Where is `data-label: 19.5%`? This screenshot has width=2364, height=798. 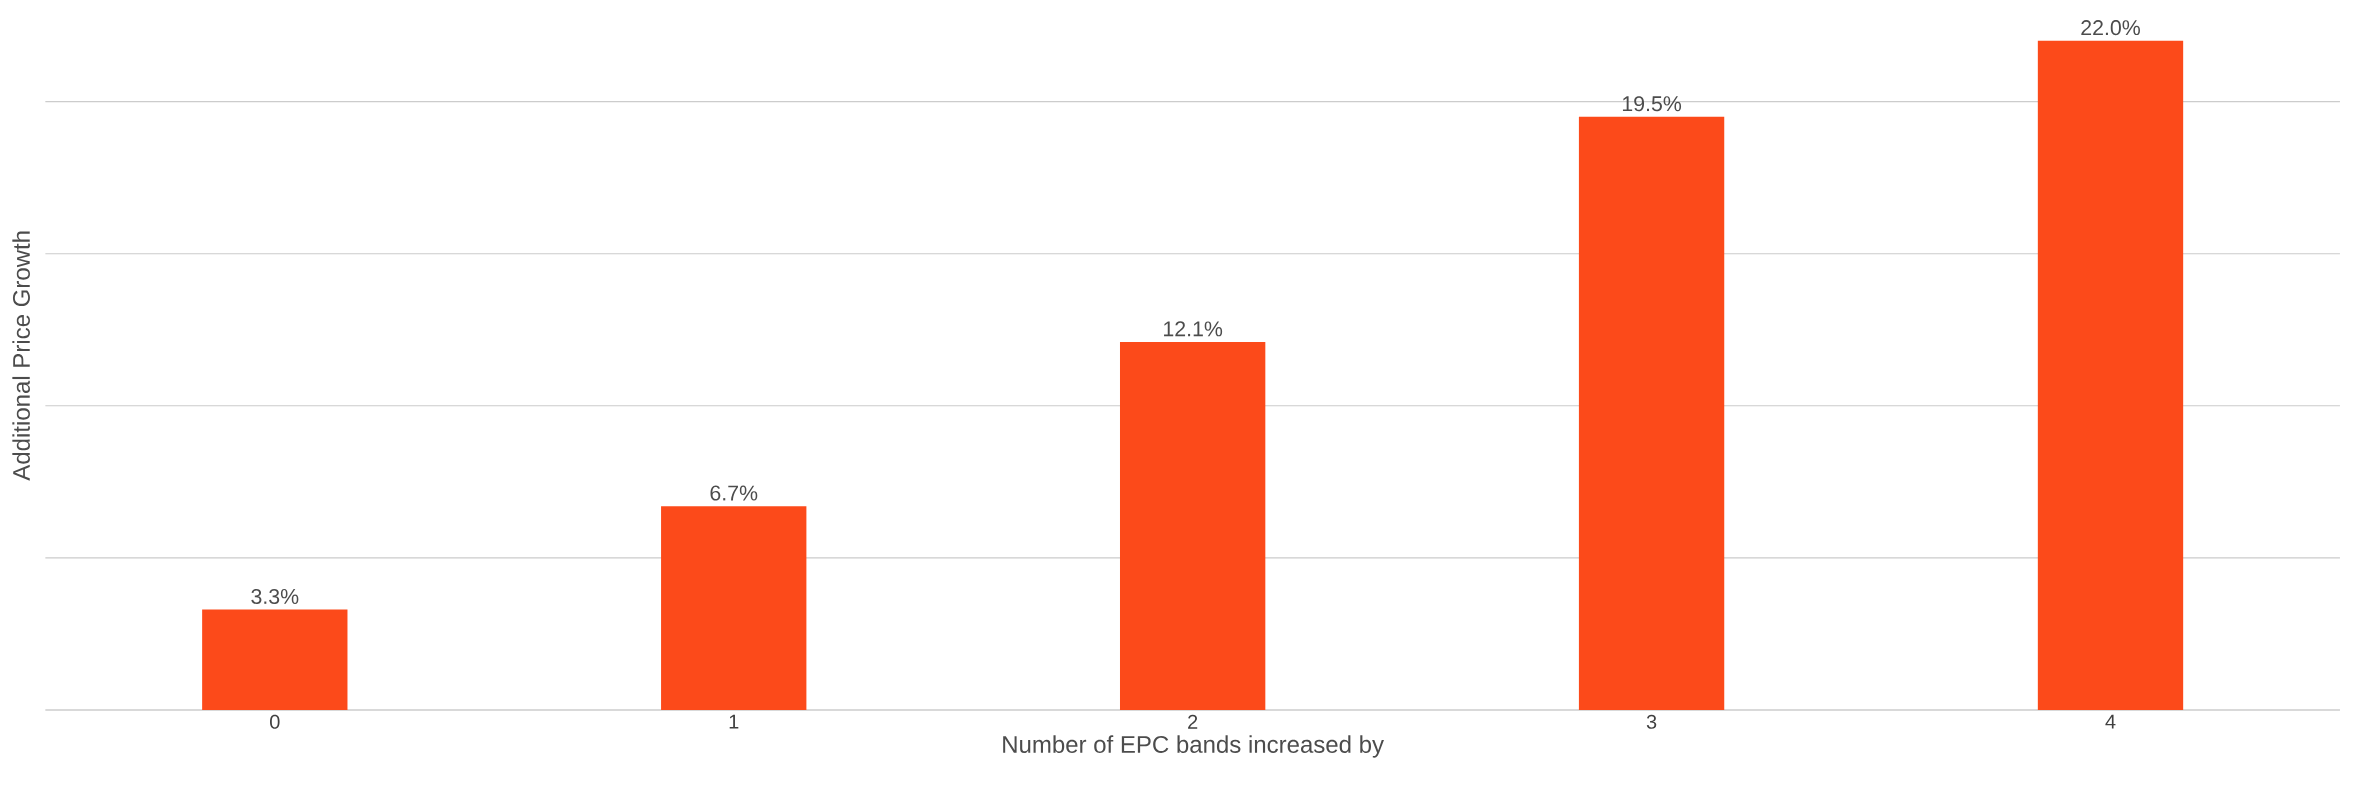 data-label: 19.5% is located at coordinates (1652, 104).